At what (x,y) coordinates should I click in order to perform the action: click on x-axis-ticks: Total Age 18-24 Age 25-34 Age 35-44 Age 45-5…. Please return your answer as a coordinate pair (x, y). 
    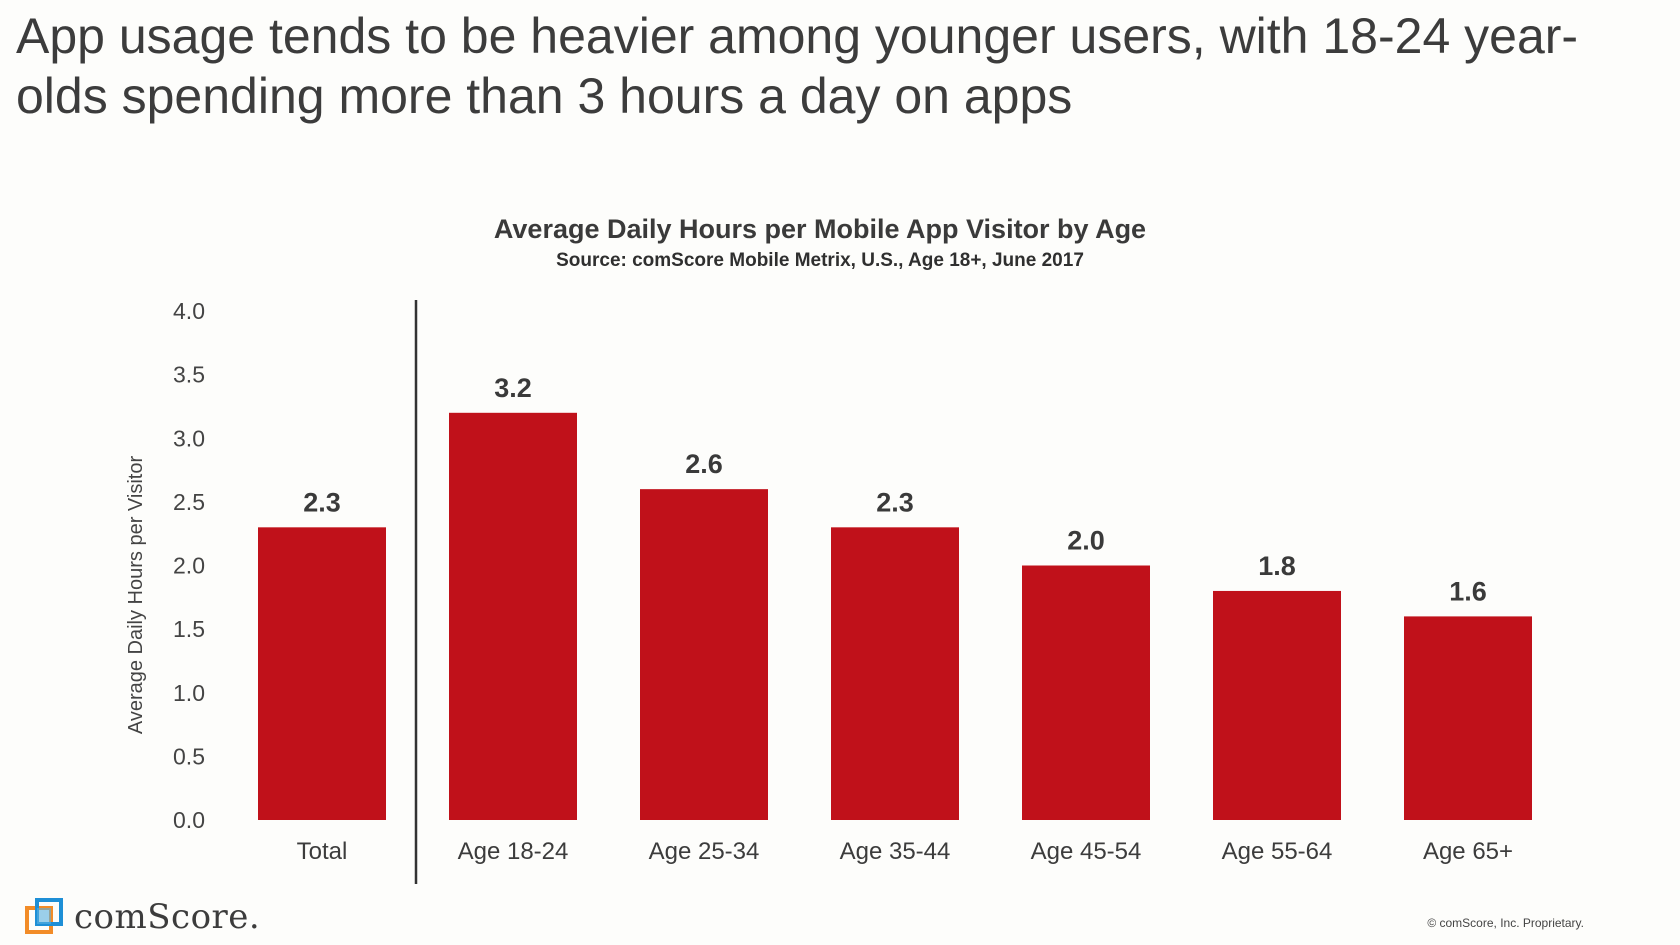
    Looking at the image, I should click on (905, 851).